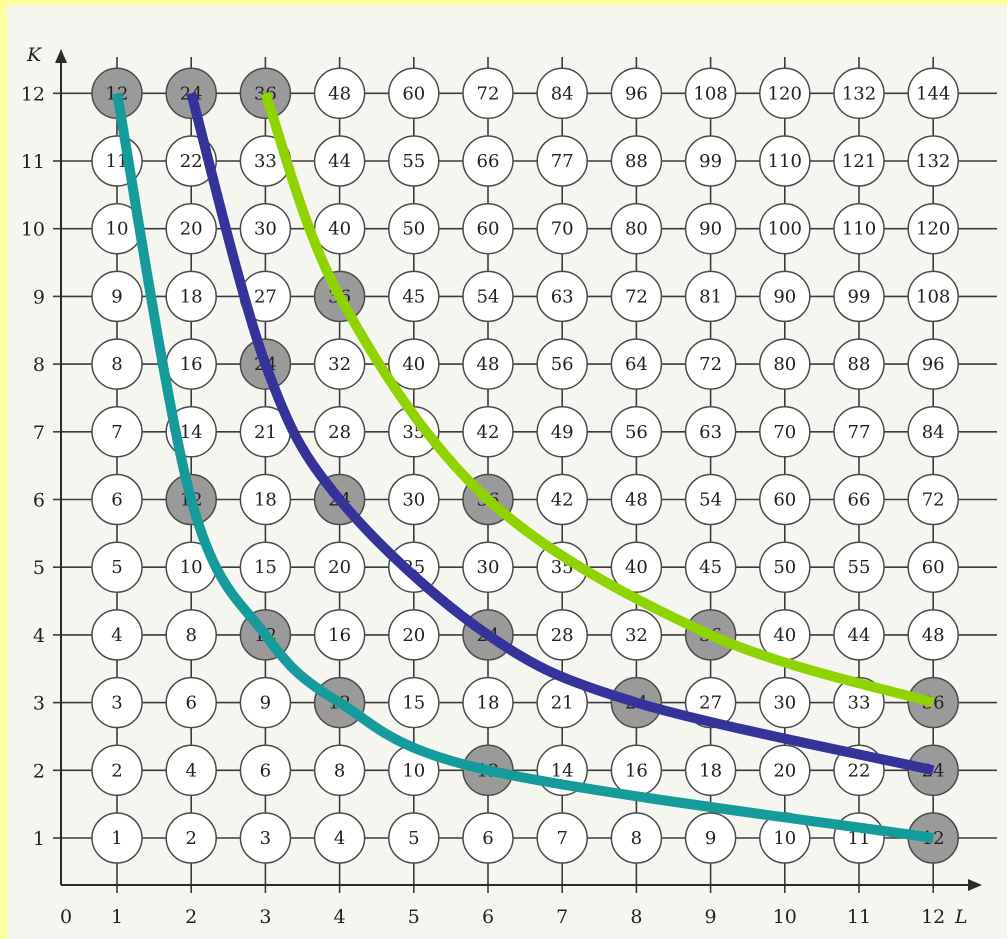 This screenshot has height=939, width=1007. I want to click on node-value-2-7: 14, so click(191, 432).